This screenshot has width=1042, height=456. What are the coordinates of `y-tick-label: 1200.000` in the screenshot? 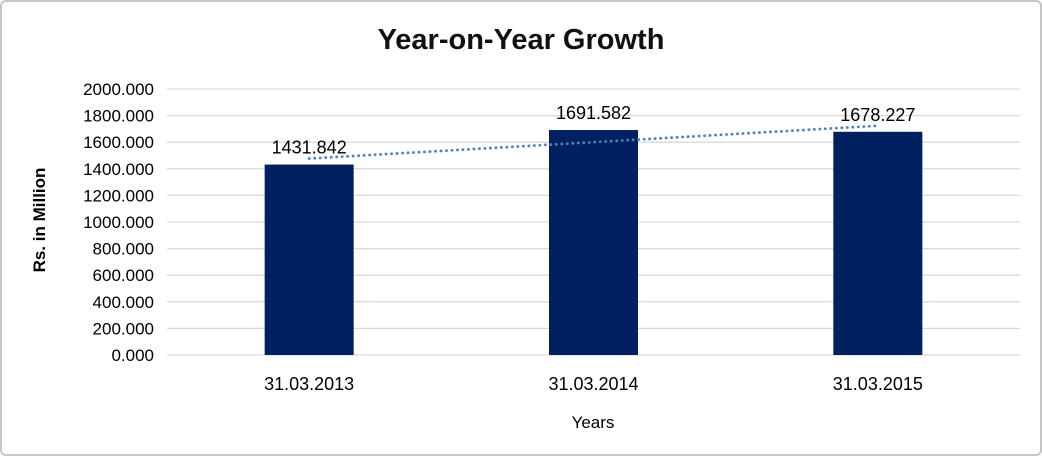 It's located at (118, 195).